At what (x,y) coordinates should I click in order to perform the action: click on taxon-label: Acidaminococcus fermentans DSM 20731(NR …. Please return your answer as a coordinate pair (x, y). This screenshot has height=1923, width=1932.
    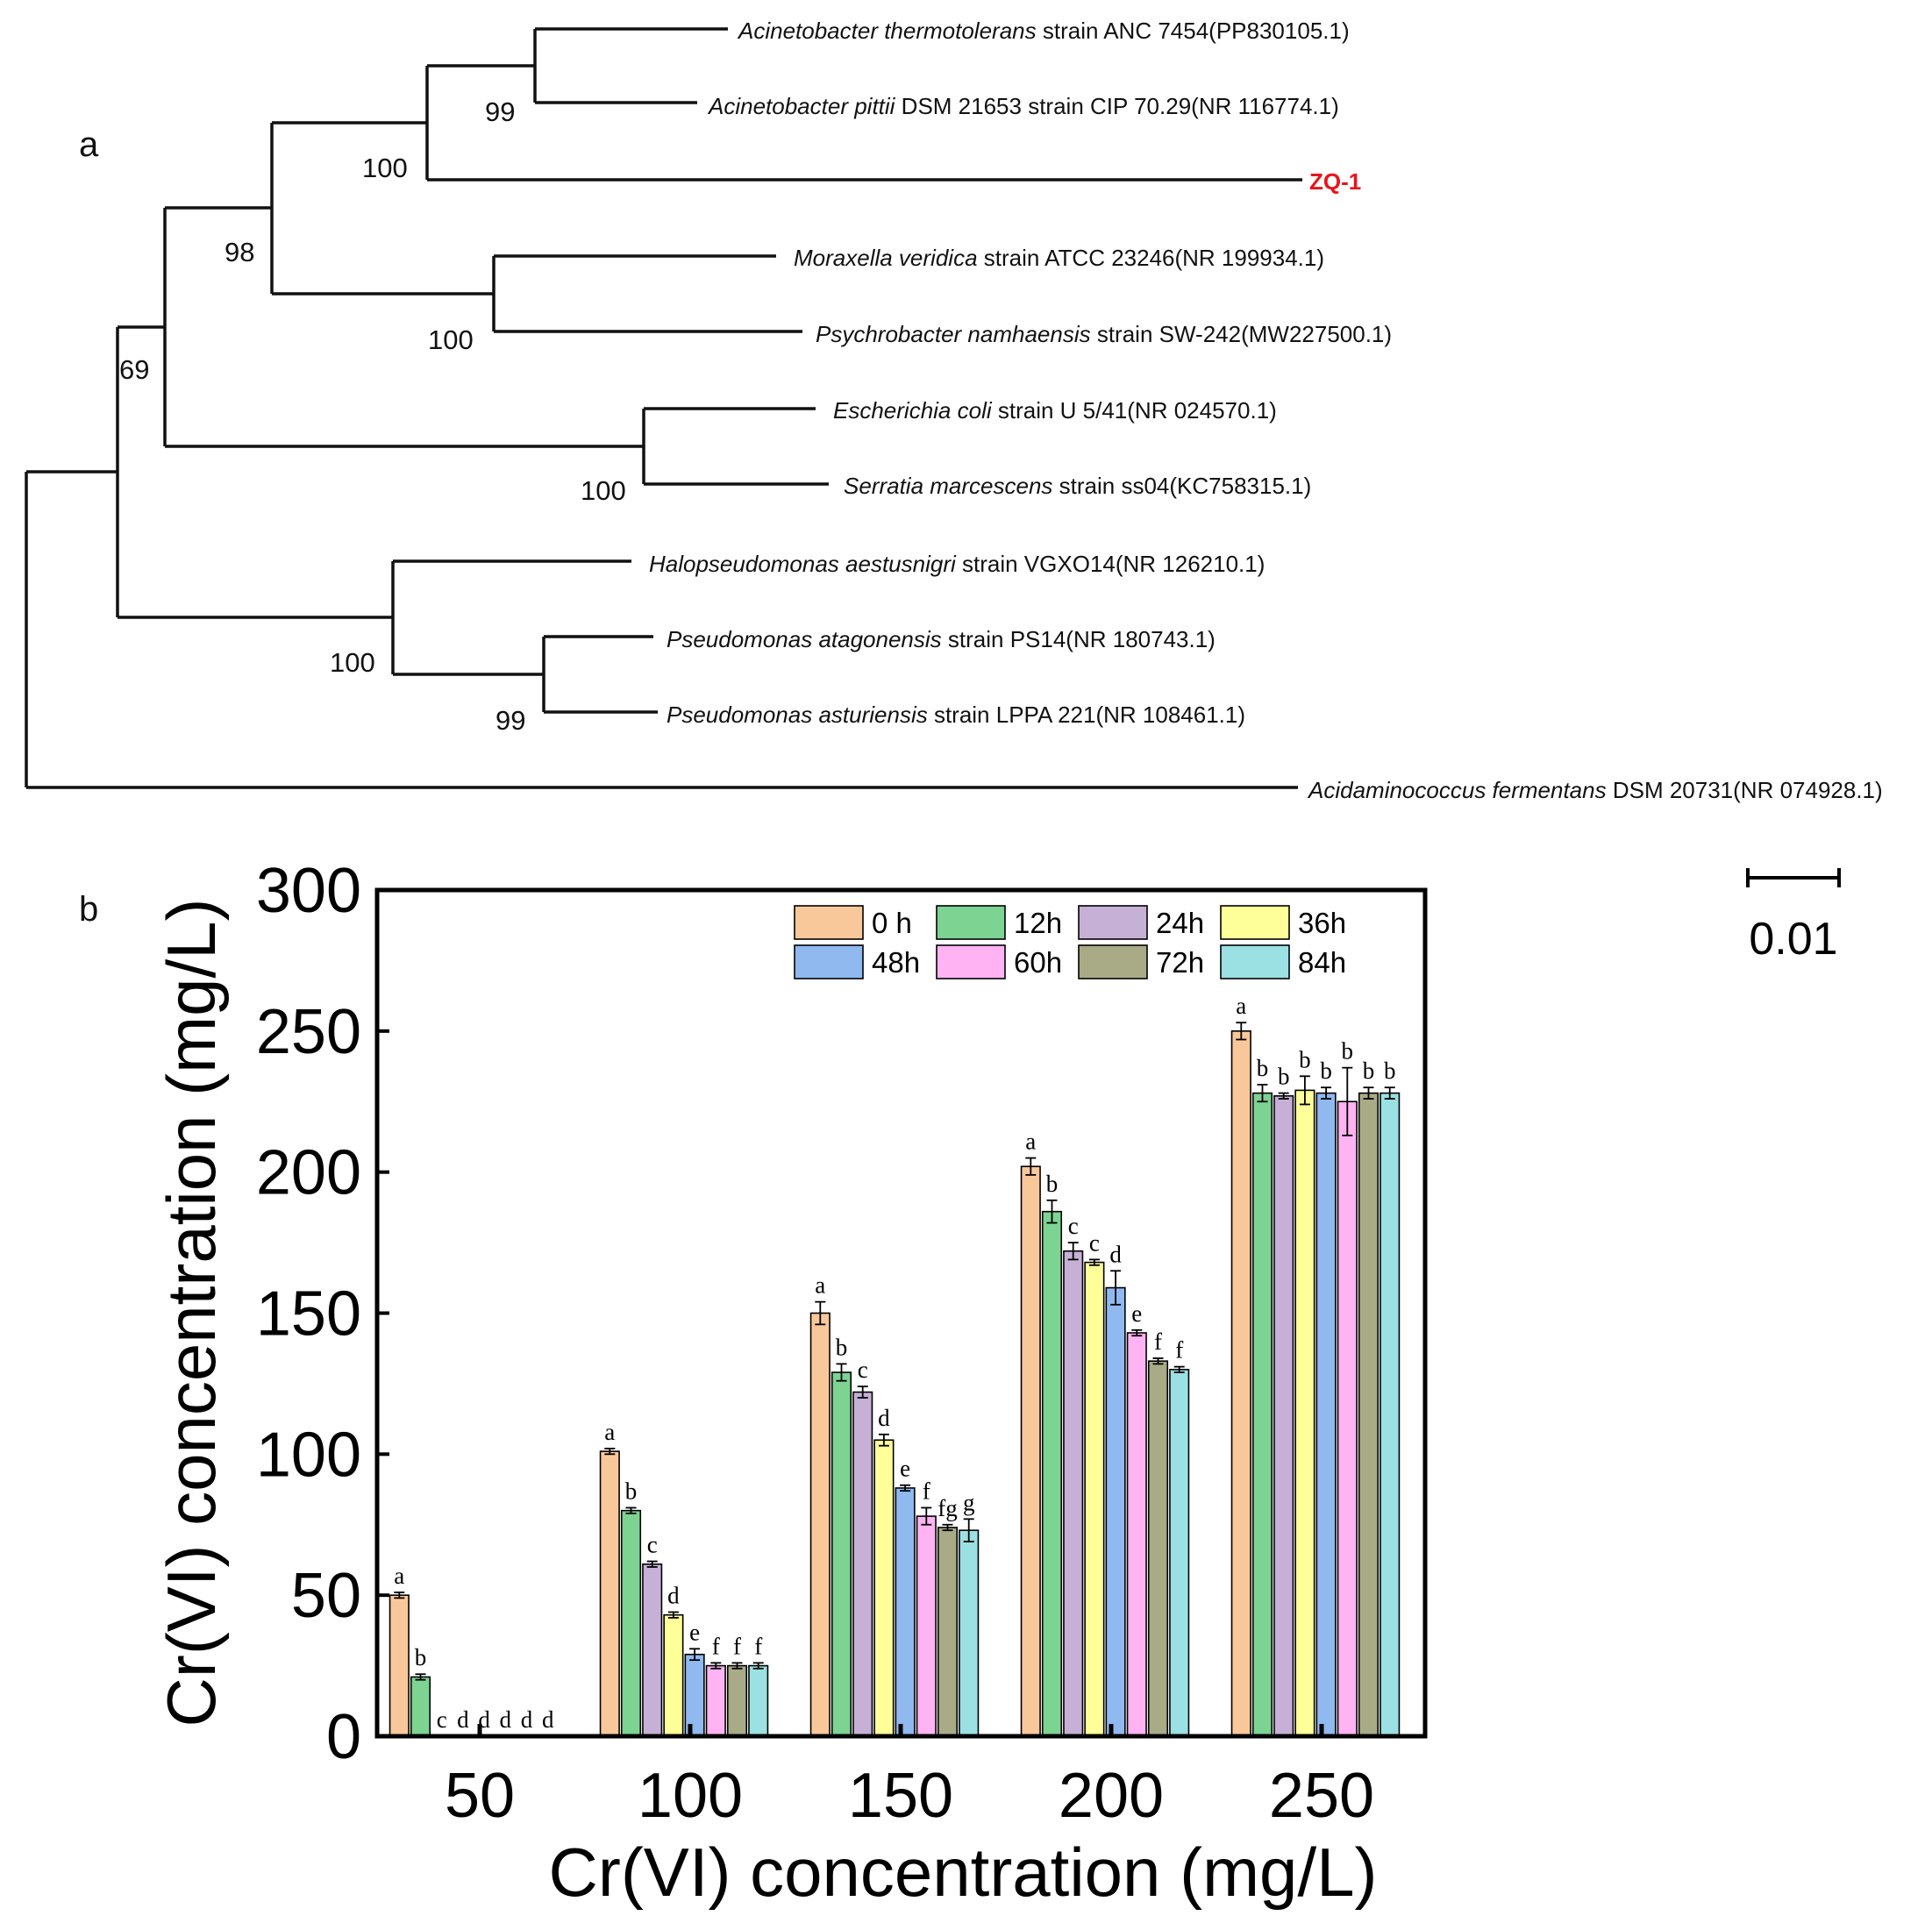
    Looking at the image, I should click on (1595, 790).